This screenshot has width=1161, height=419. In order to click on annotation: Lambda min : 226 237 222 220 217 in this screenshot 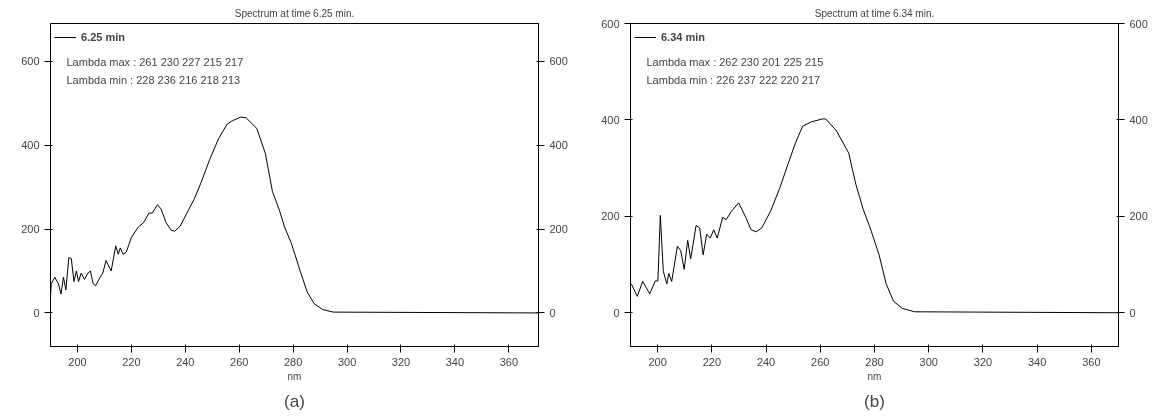, I will do `click(733, 80)`.